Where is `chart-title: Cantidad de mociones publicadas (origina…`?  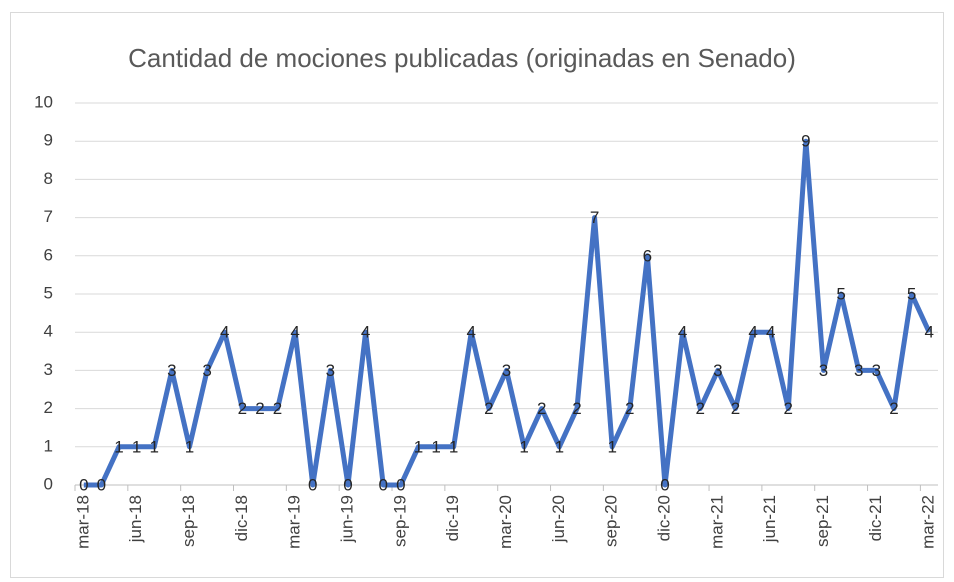 chart-title: Cantidad de mociones publicadas (origina… is located at coordinates (462, 58).